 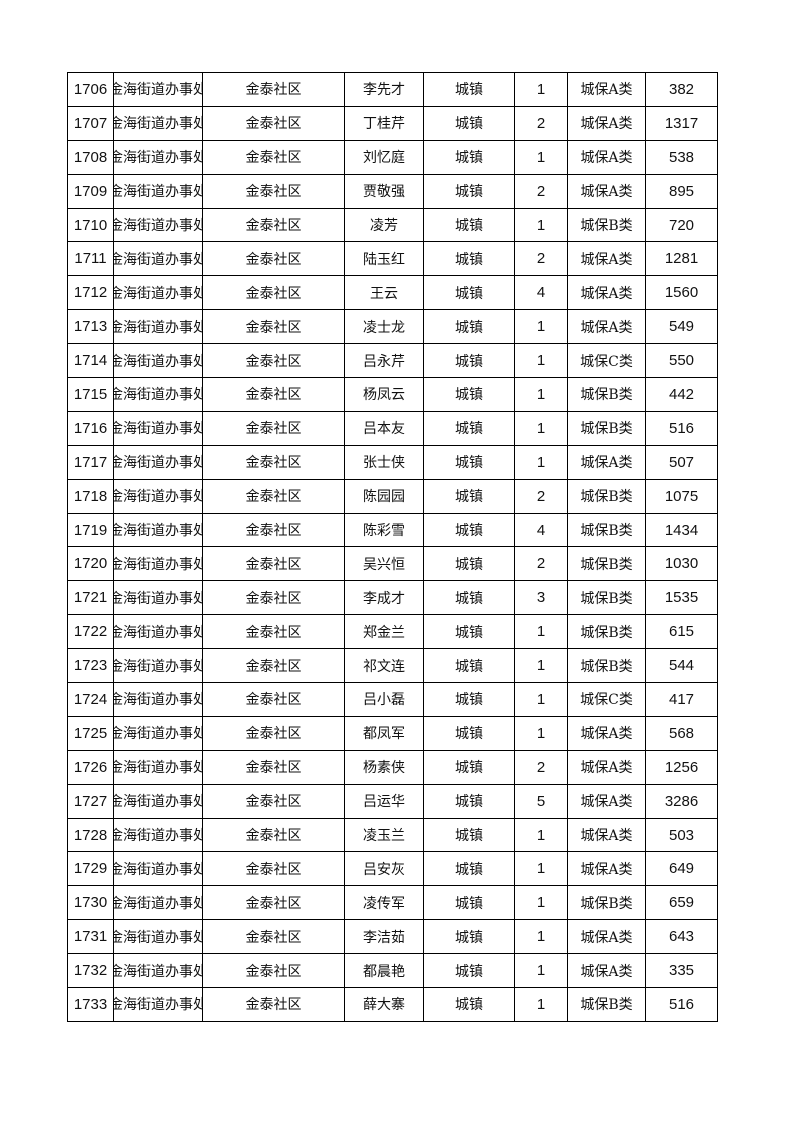 I want to click on table-row: 1713 金海街道办事处 金泰社区 凌士龙 城镇 1 城保A类 549, so click(x=392, y=327).